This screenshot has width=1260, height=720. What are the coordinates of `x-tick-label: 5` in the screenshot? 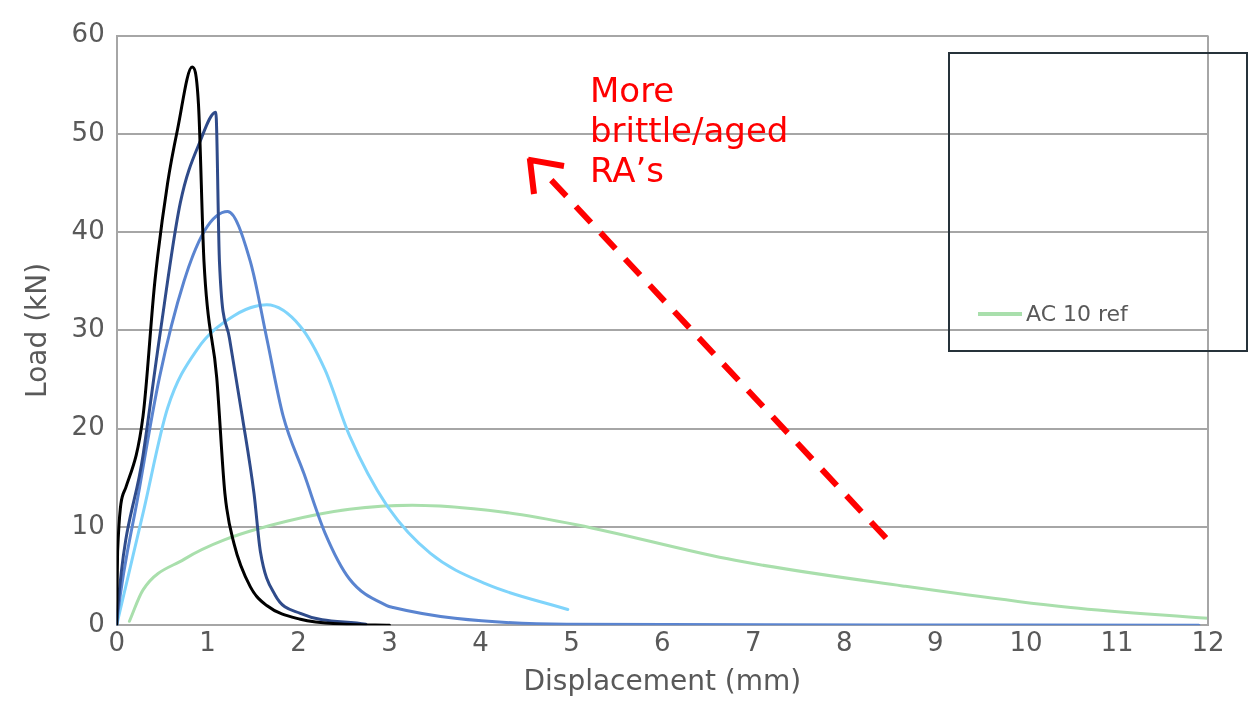 It's located at (571, 641).